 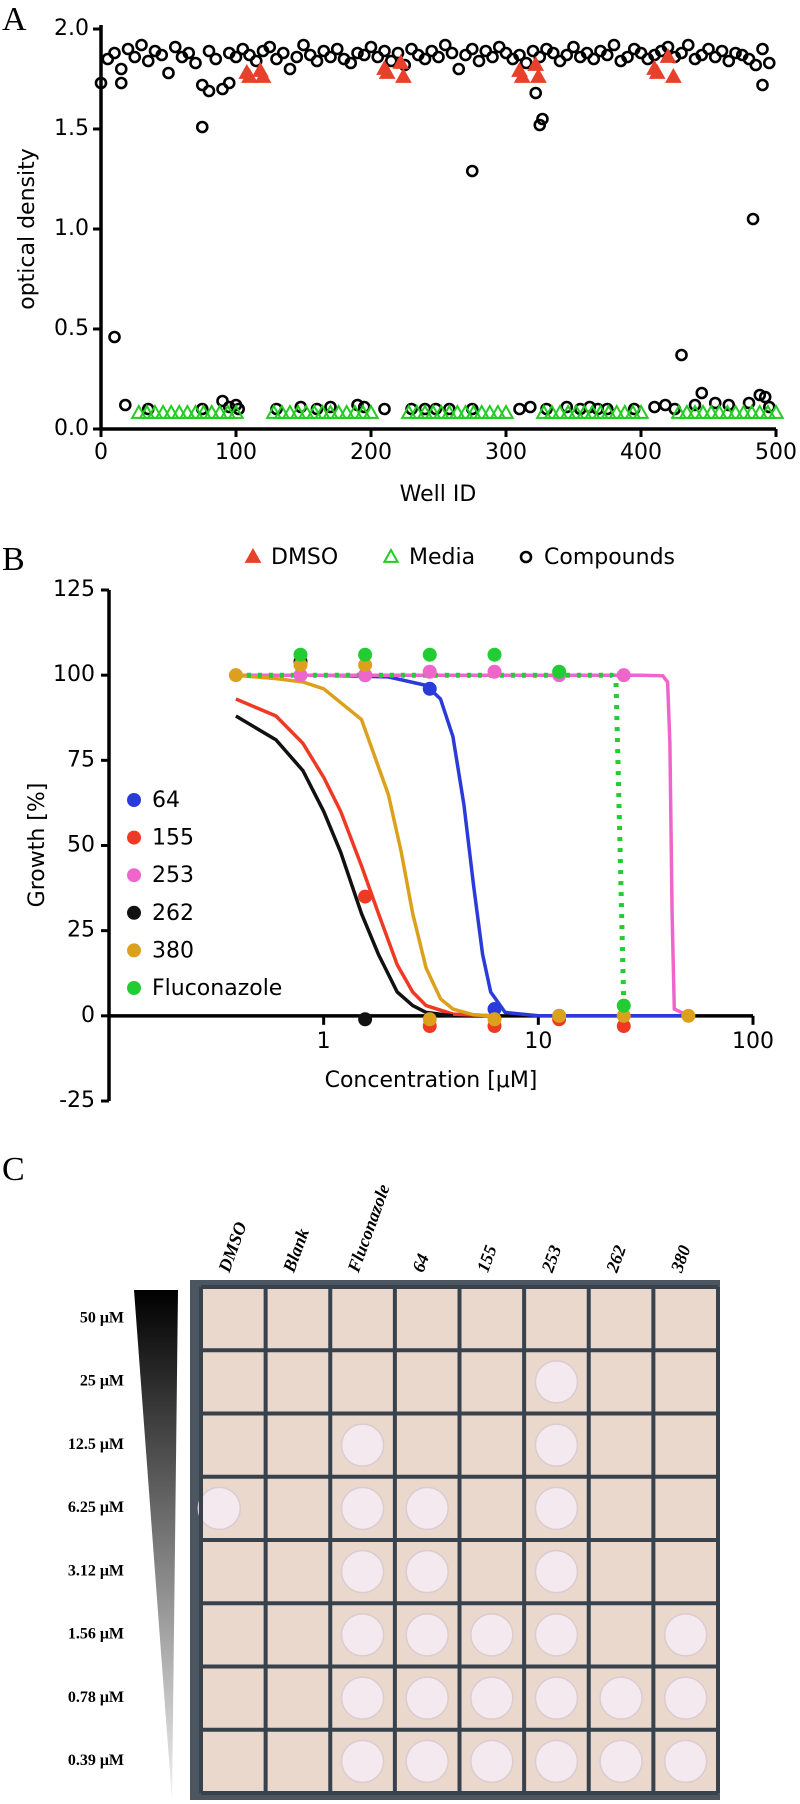 I want to click on panel-letter: A, so click(x=14, y=19).